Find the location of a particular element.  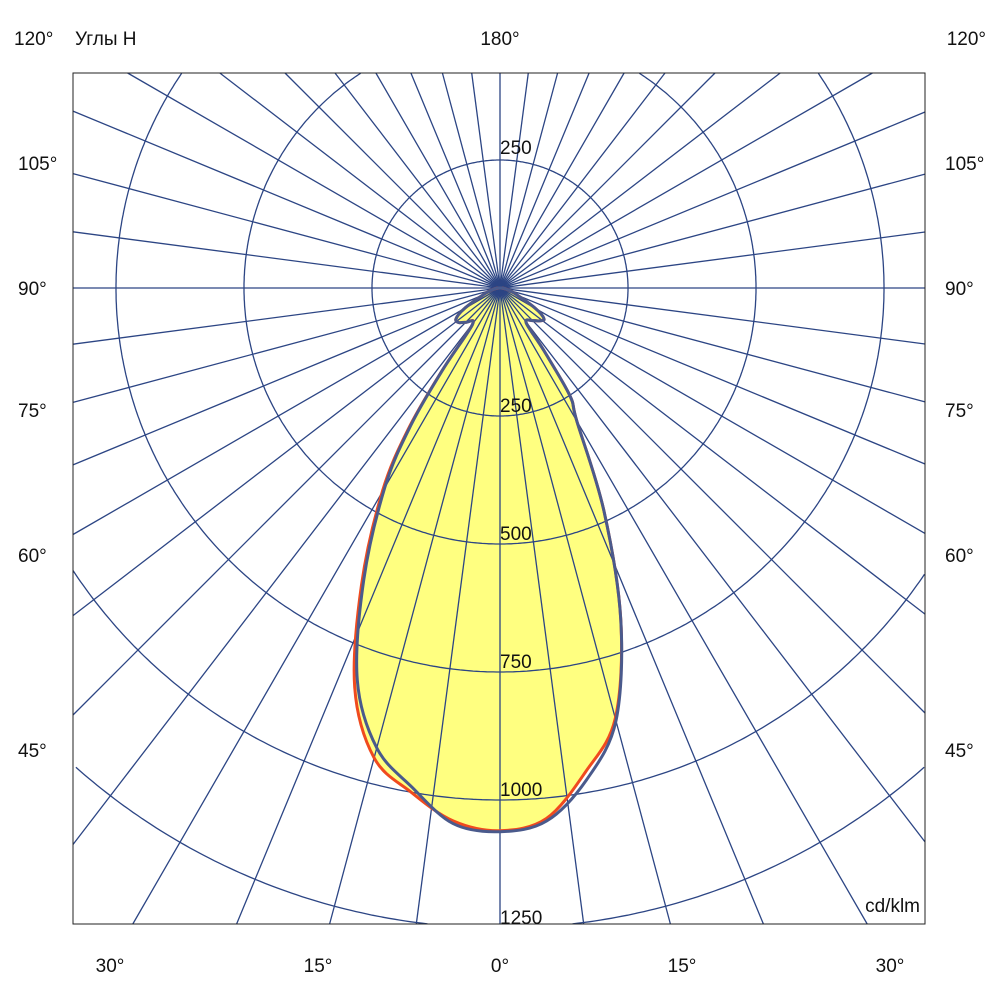

intensity-curves is located at coordinates (488, 560).